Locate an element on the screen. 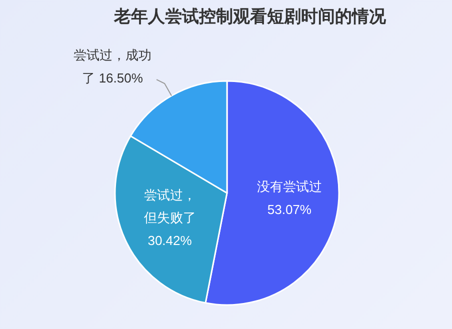 Image resolution: width=452 pixels, height=329 pixels. chart-title: 老年人尝试控制观看短剧时间的情况 is located at coordinates (250, 16).